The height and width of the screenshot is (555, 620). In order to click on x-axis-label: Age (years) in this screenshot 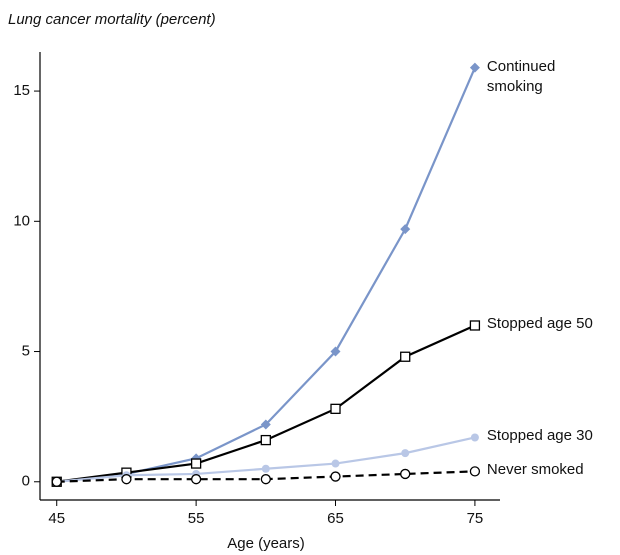, I will do `click(266, 543)`.